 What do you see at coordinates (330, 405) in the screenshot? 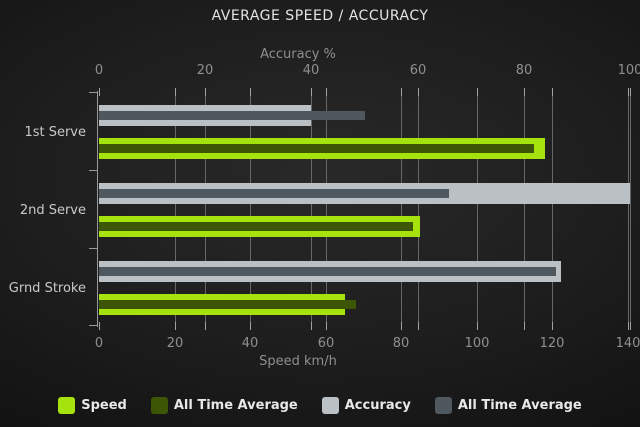
I see `legend-swatch-accuracy` at bounding box center [330, 405].